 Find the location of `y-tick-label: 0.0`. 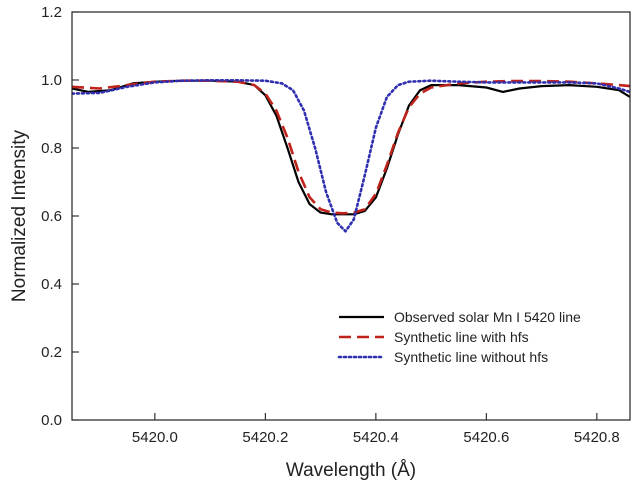

y-tick-label: 0.0 is located at coordinates (51, 420).